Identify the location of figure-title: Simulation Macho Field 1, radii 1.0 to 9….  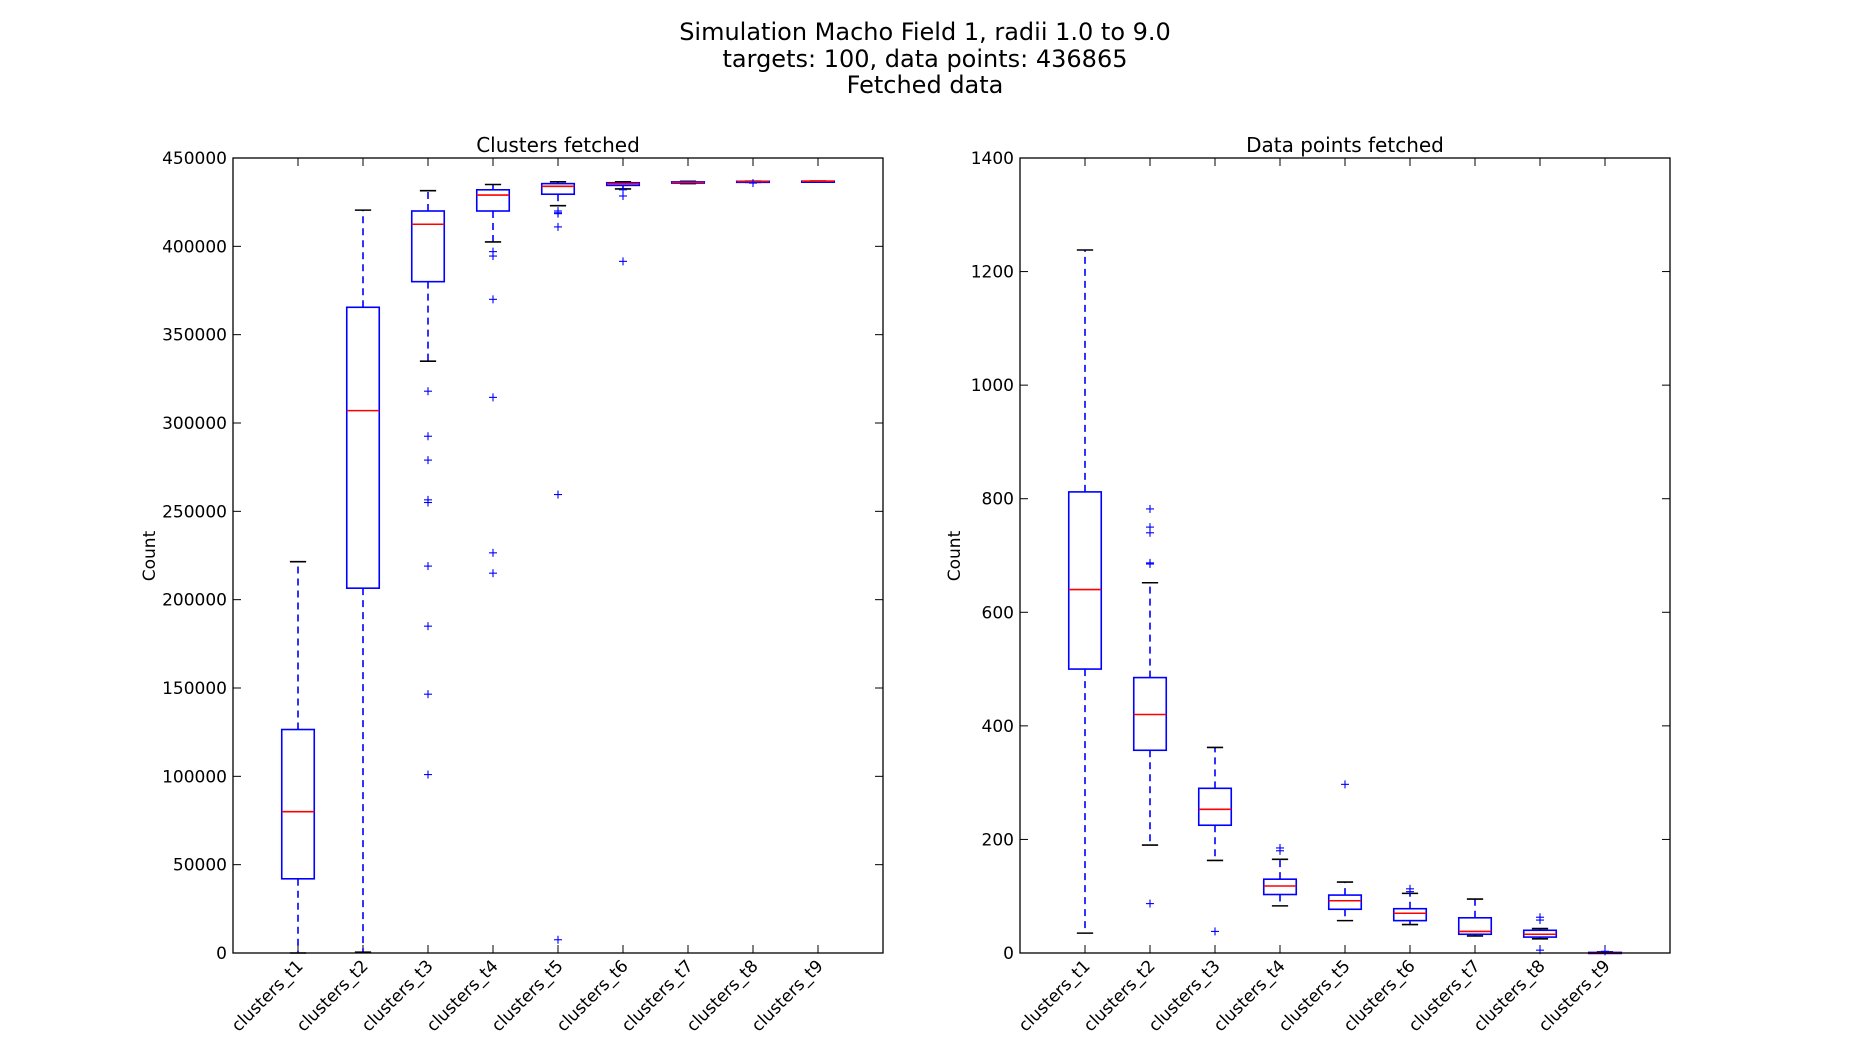
(925, 58).